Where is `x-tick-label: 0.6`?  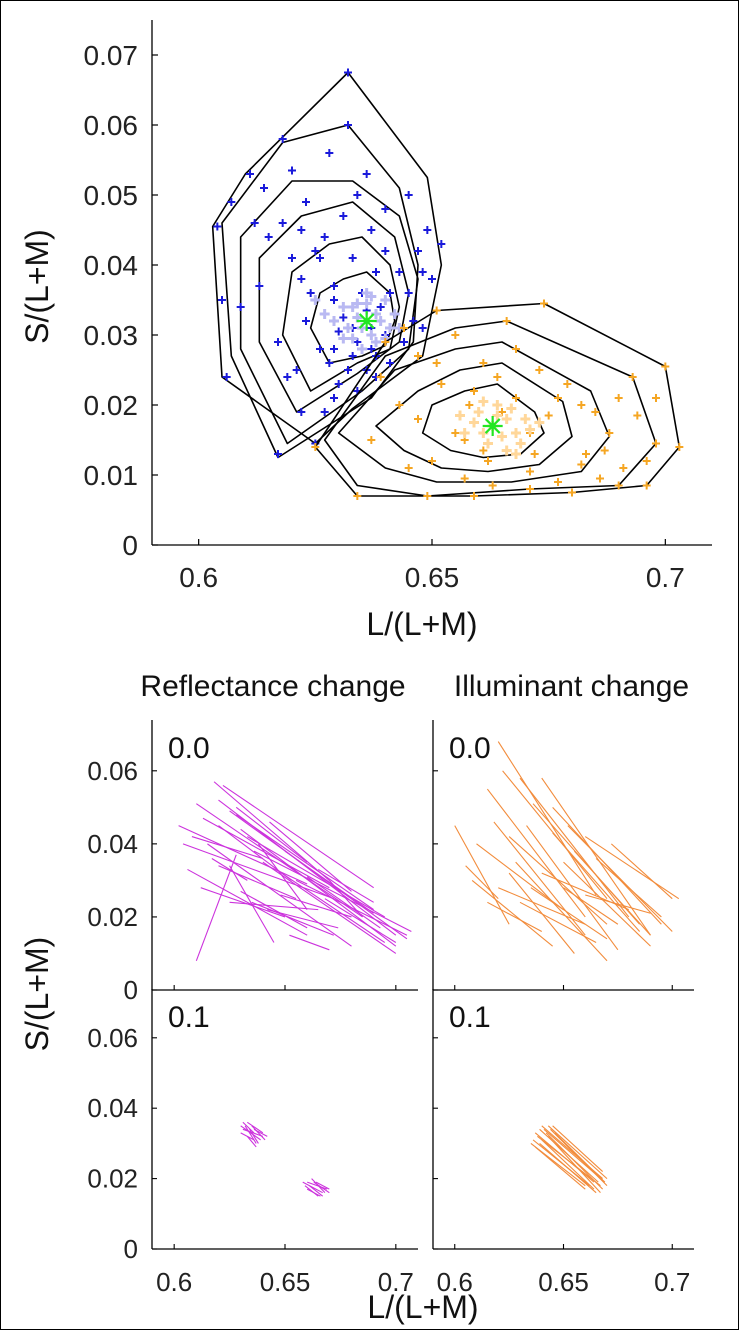 x-tick-label: 0.6 is located at coordinates (198, 577).